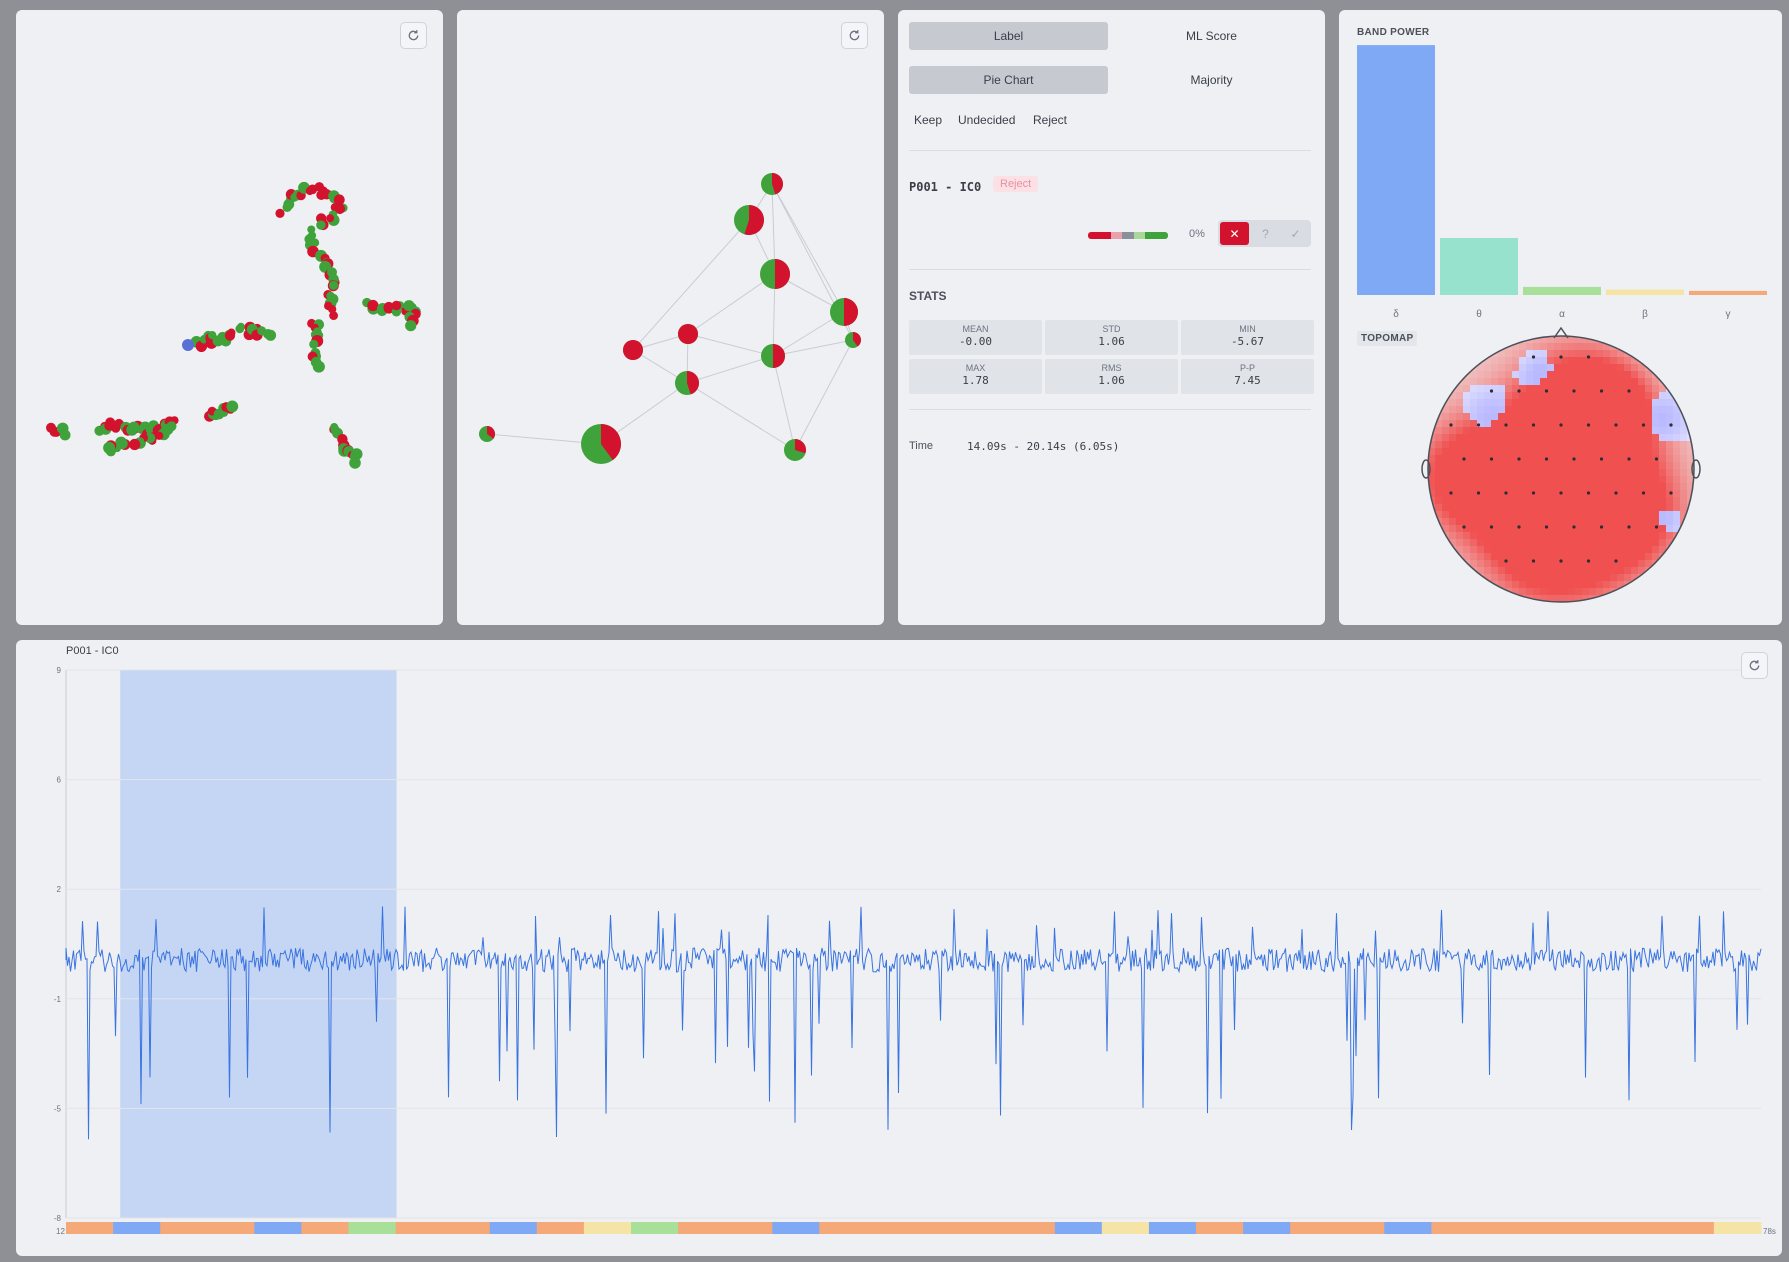 The image size is (1789, 1262). I want to click on reject-button: ✕, so click(1234, 233).